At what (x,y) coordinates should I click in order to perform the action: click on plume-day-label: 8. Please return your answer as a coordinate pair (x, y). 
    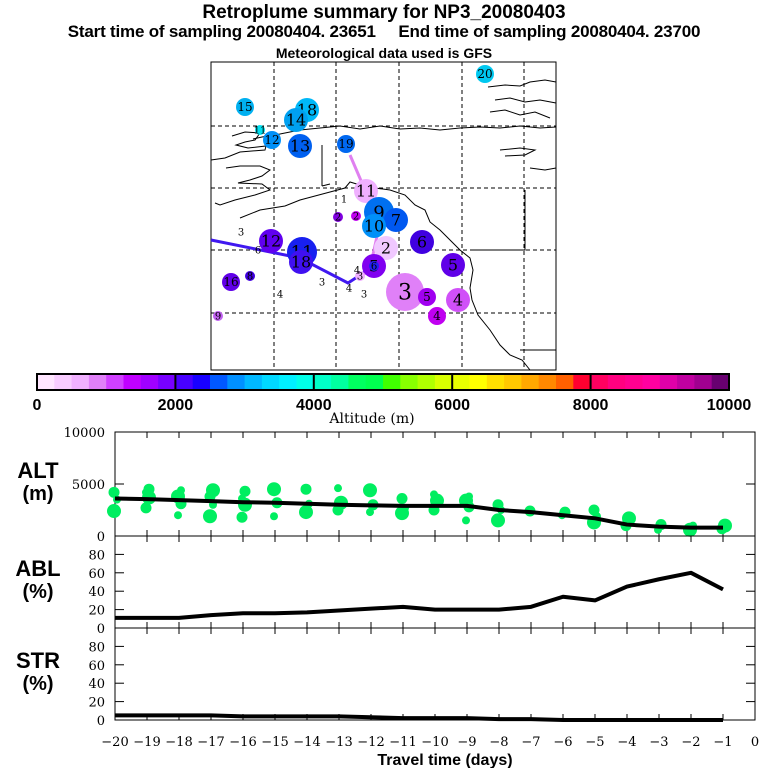
    Looking at the image, I should click on (250, 277).